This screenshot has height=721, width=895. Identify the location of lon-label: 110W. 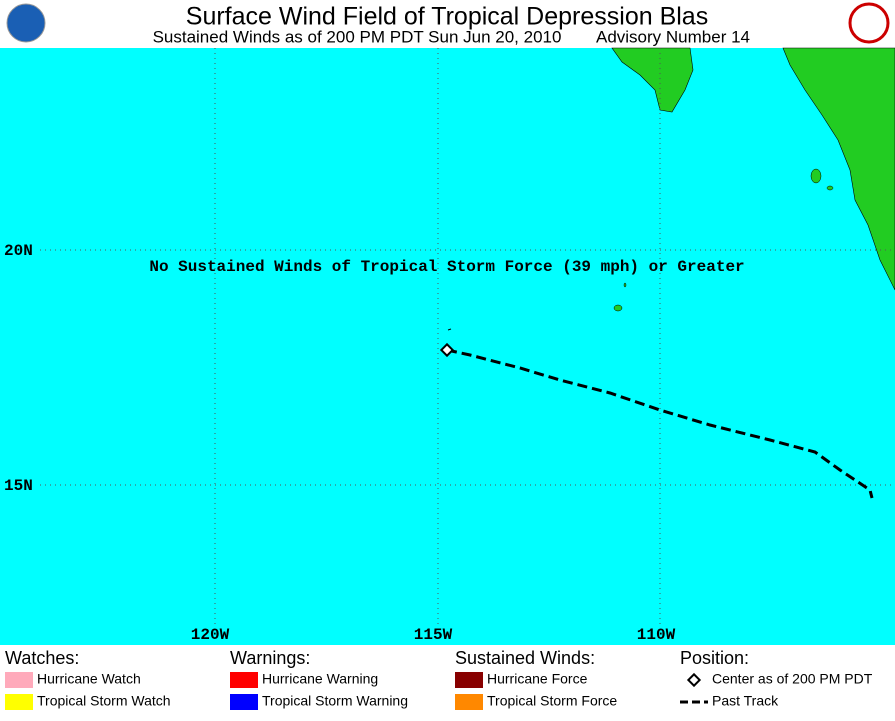
(656, 635).